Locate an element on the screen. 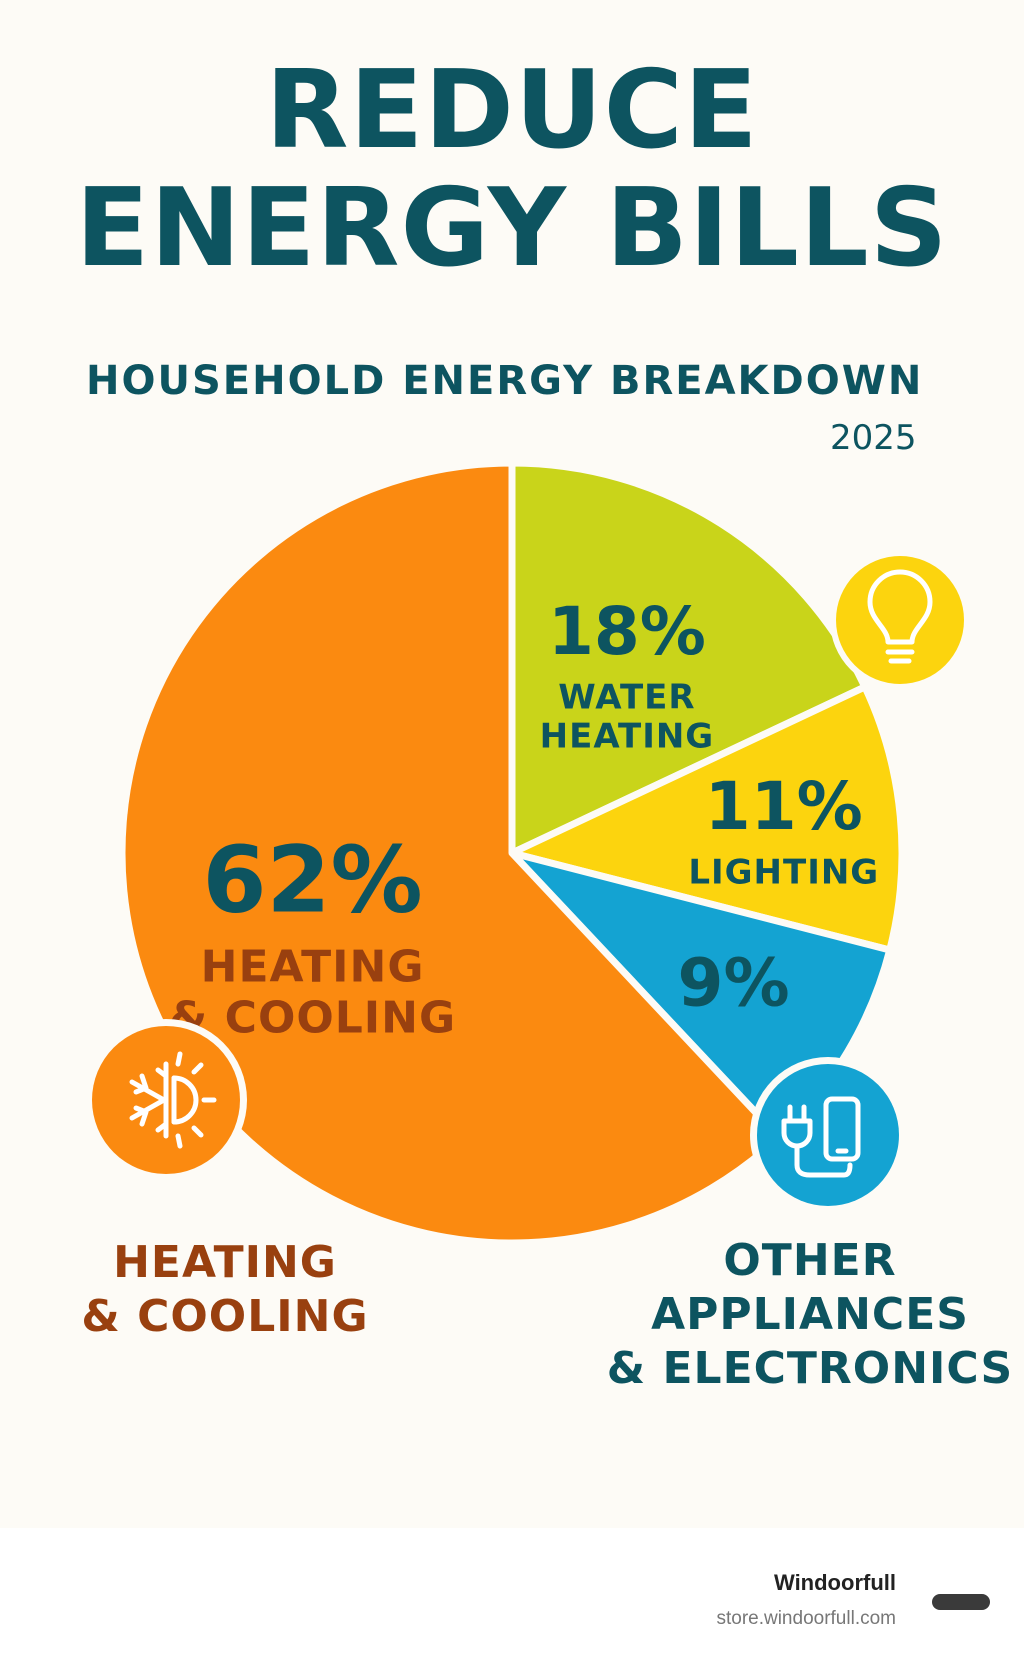 The height and width of the screenshot is (1666, 1024). chart-year: 2025 is located at coordinates (873, 438).